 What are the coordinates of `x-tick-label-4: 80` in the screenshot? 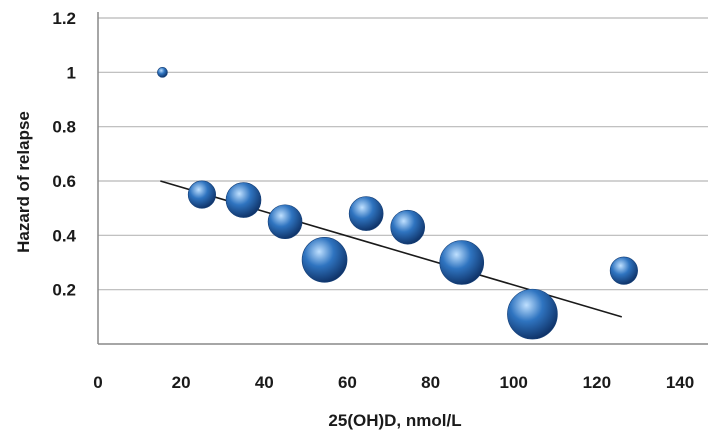 It's located at (430, 382).